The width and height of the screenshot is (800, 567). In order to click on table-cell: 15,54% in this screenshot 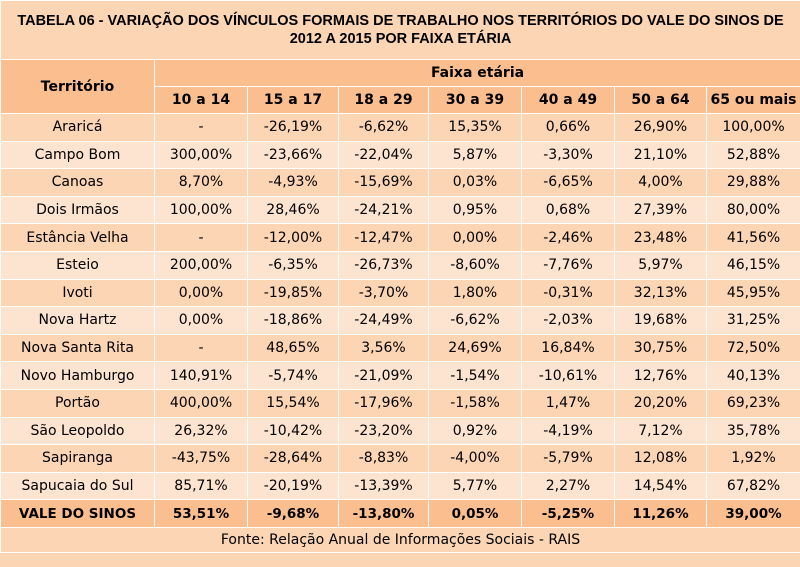, I will do `click(293, 403)`.